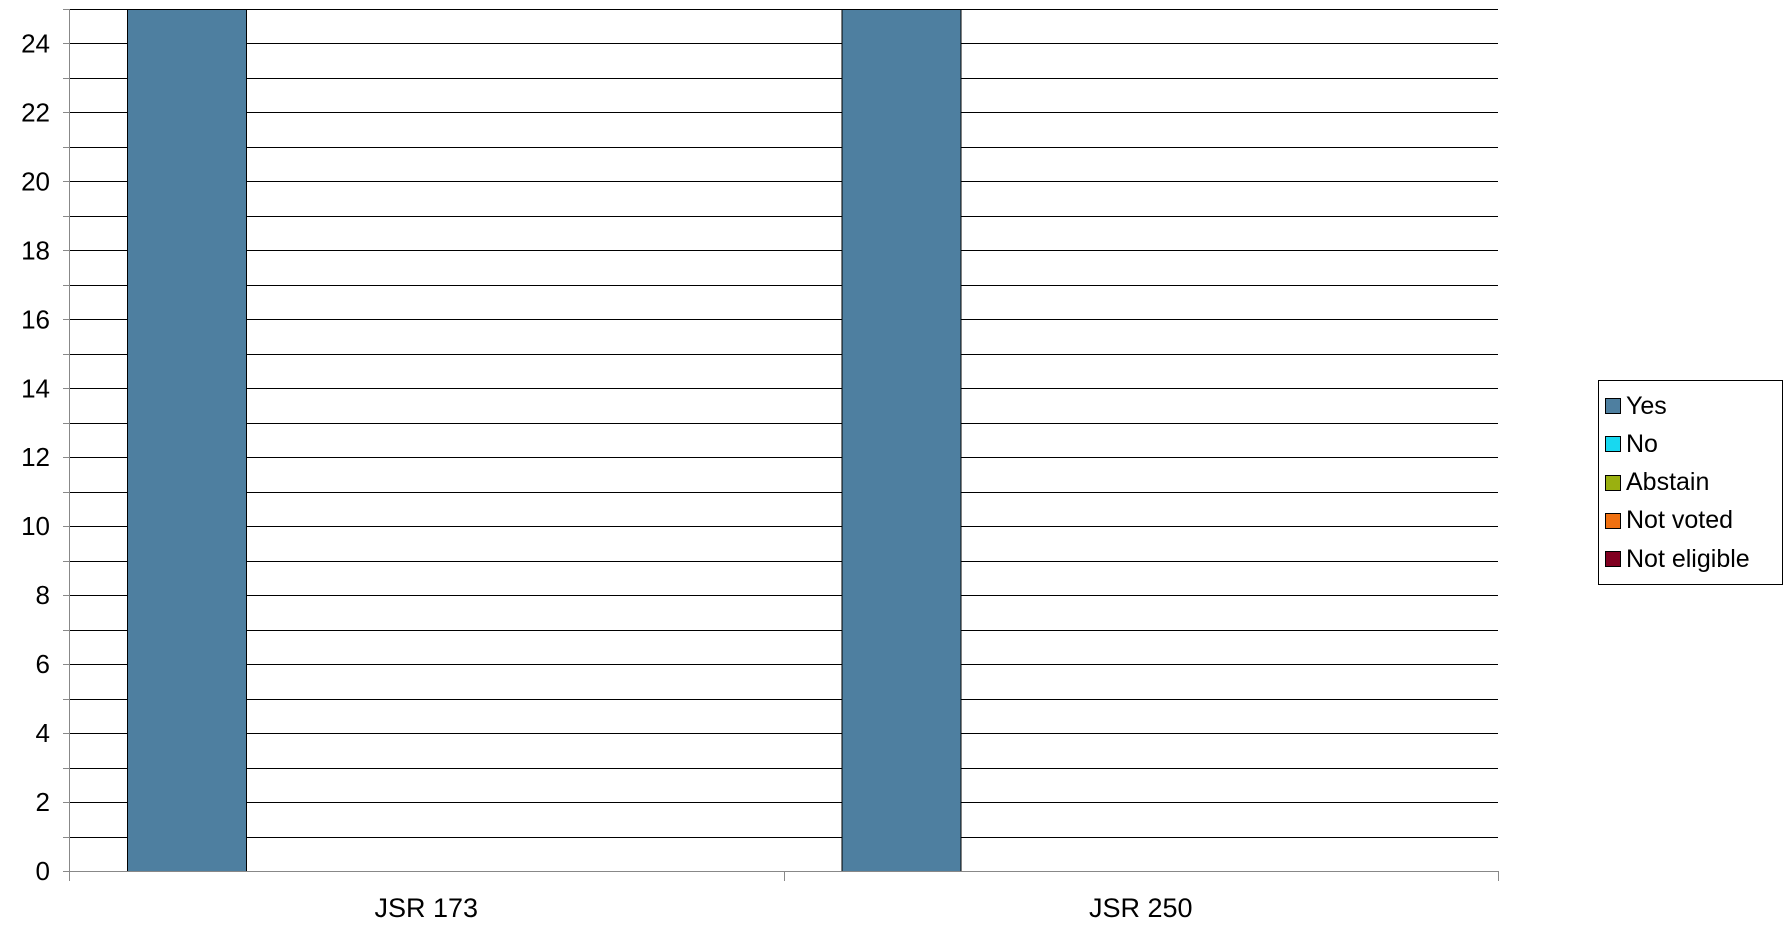 Image resolution: width=1790 pixels, height=927 pixels. Describe the element at coordinates (35, 181) in the screenshot. I see `y-tick-label: 20` at that location.